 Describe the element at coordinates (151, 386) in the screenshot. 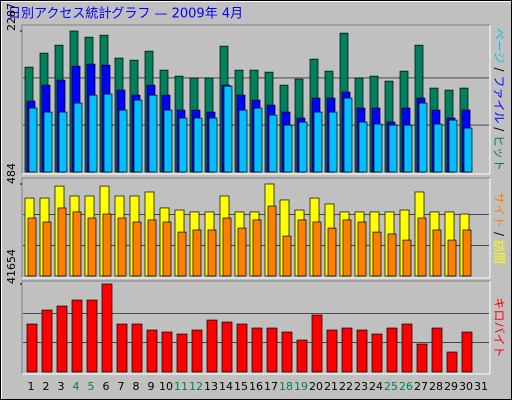

I see `x-tick-label: 9` at that location.